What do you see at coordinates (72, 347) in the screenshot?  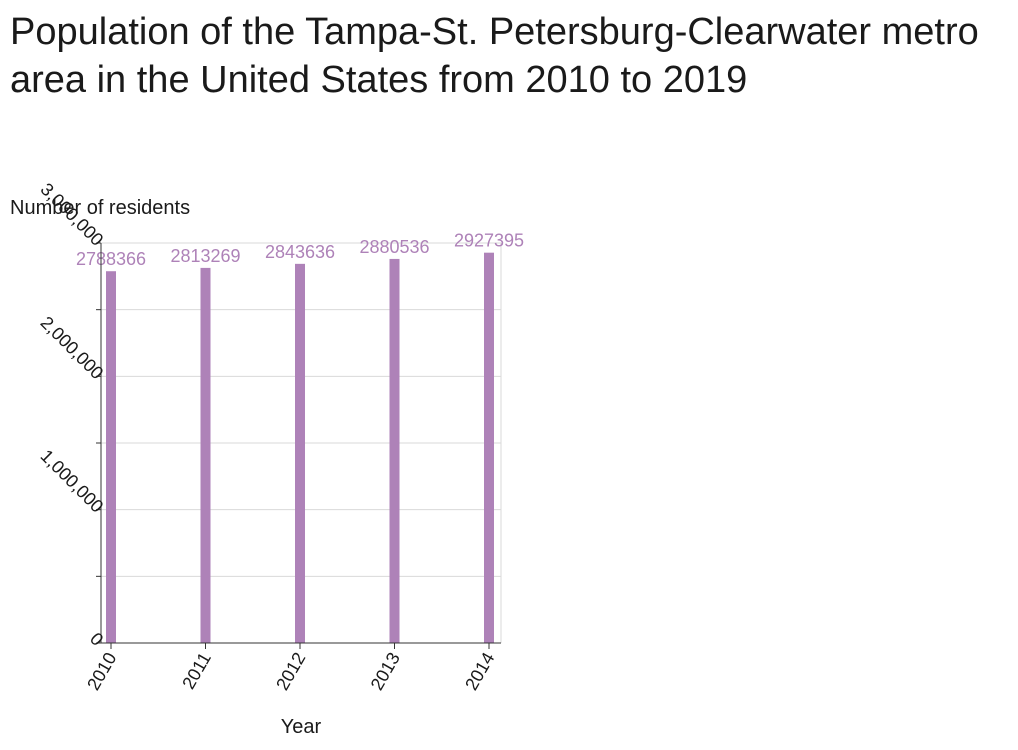 I see `y-tick-label: 2,000,000` at bounding box center [72, 347].